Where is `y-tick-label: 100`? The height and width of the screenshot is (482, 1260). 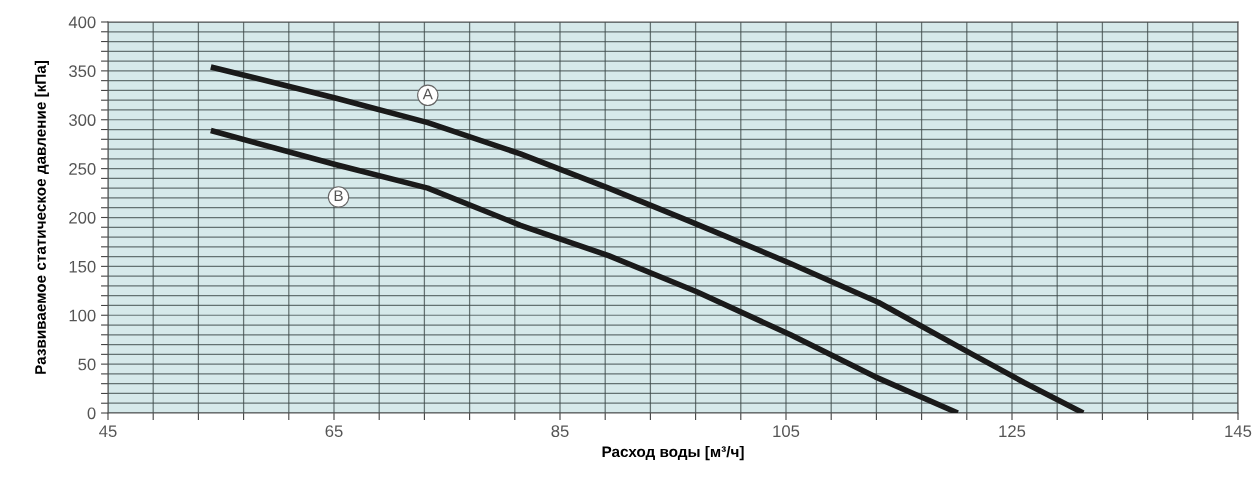
y-tick-label: 100 is located at coordinates (82, 315).